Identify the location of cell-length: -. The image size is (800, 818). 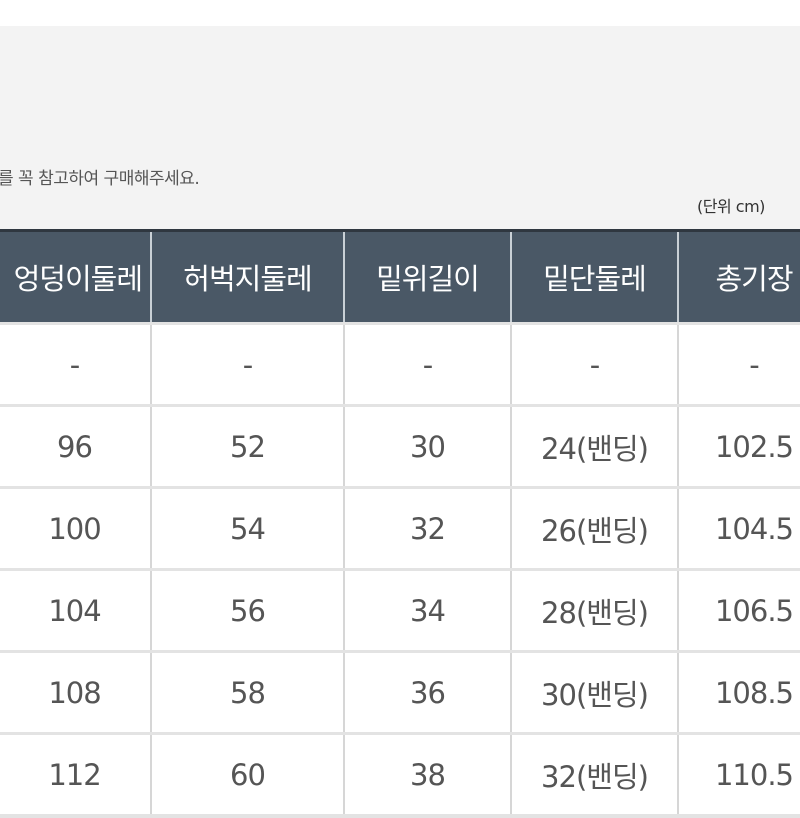
(738, 364).